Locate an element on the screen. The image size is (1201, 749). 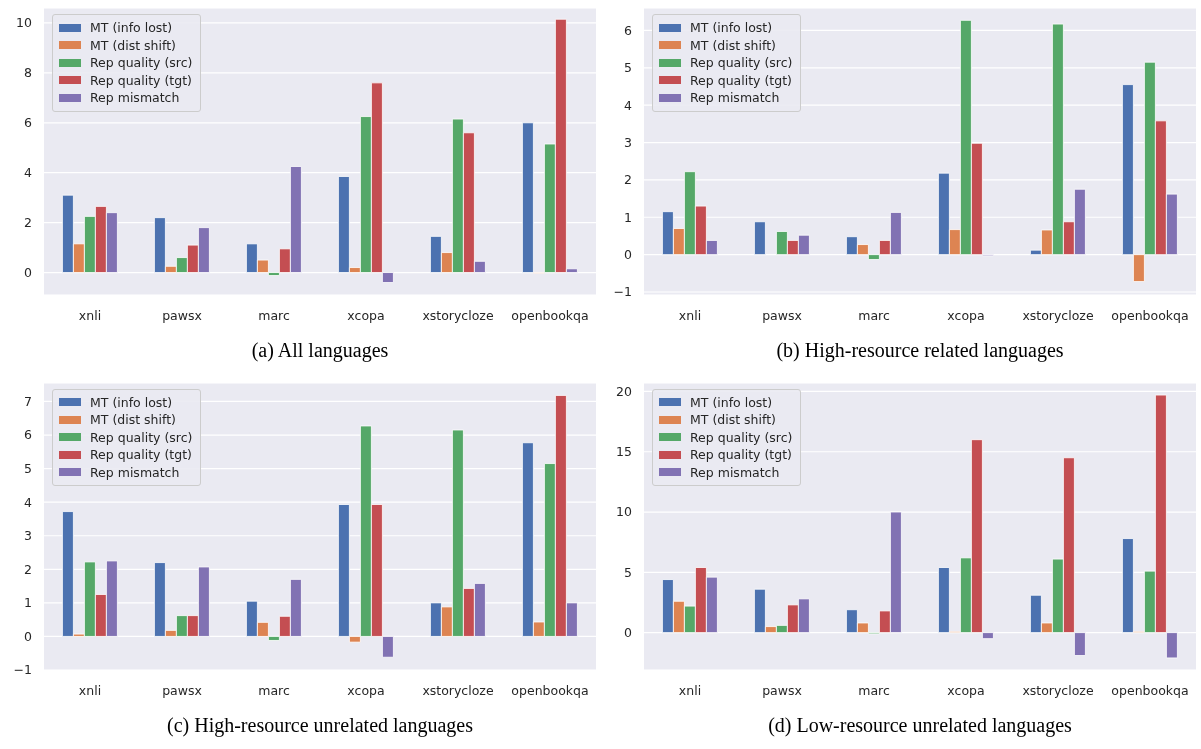
y-tick-label: 8 is located at coordinates (28, 73).